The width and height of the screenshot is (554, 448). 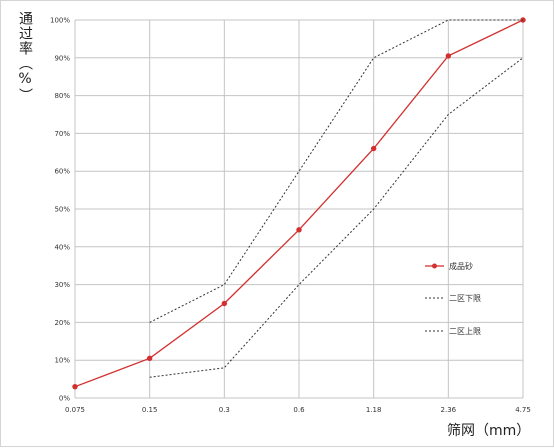 I want to click on y-axis-title: 通过率（%）, so click(x=25, y=57).